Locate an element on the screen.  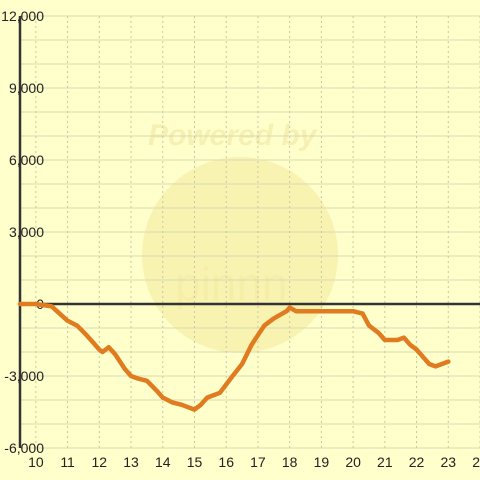
x-tick-label: 21 is located at coordinates (385, 462).